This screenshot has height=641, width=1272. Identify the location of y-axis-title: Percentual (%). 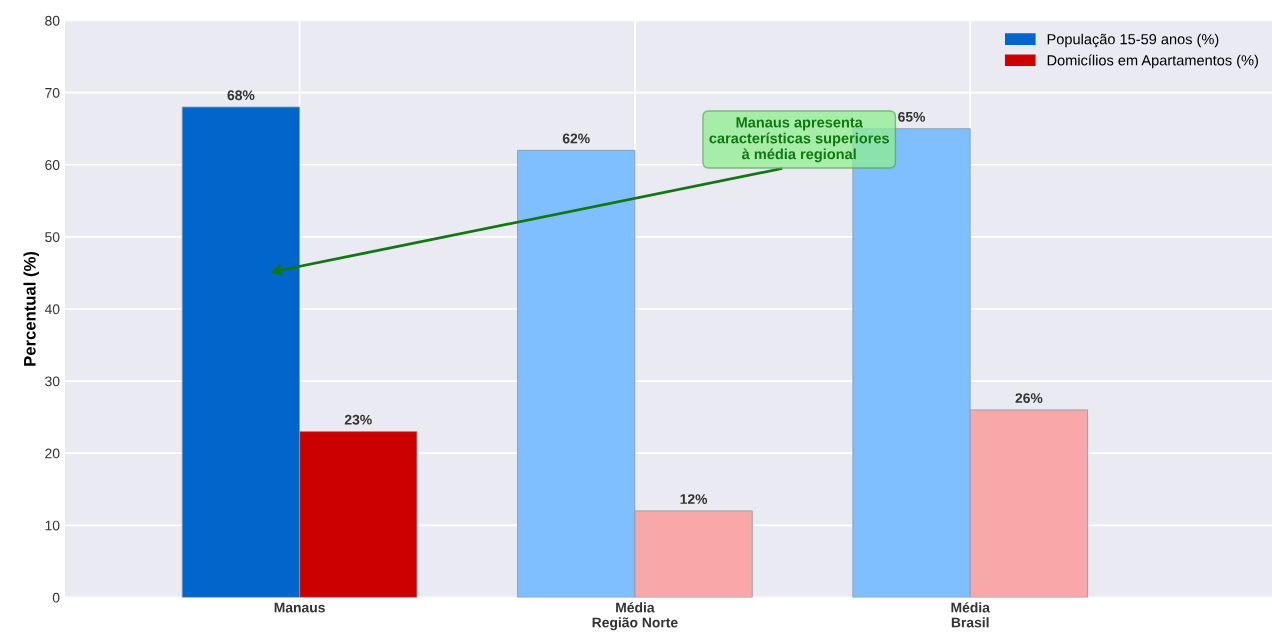
(31, 308).